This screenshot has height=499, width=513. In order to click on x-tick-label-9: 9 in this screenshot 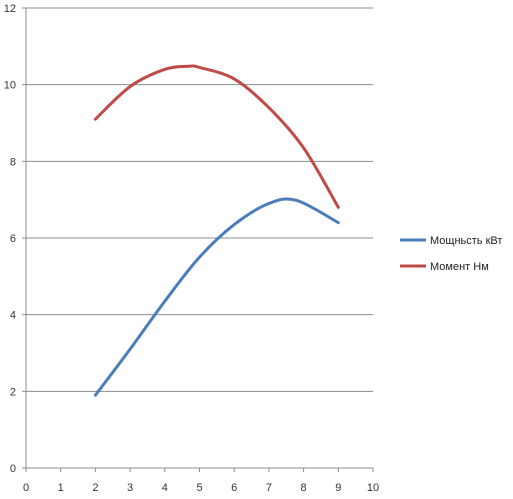, I will do `click(338, 488)`.